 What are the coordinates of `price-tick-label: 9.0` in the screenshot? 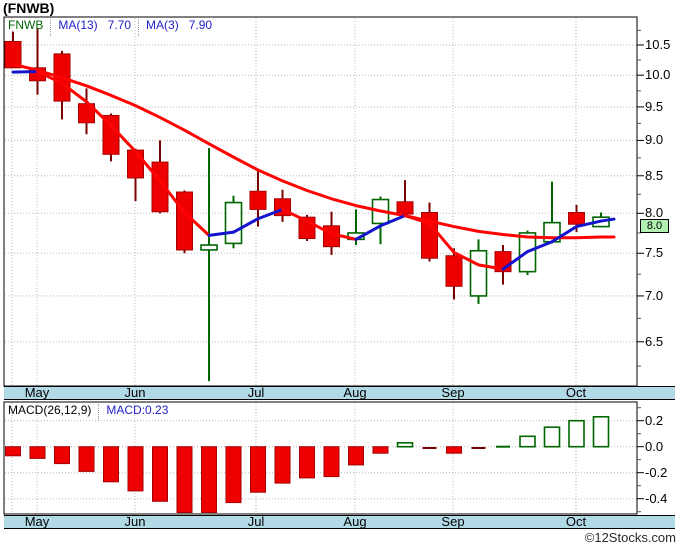 It's located at (654, 140).